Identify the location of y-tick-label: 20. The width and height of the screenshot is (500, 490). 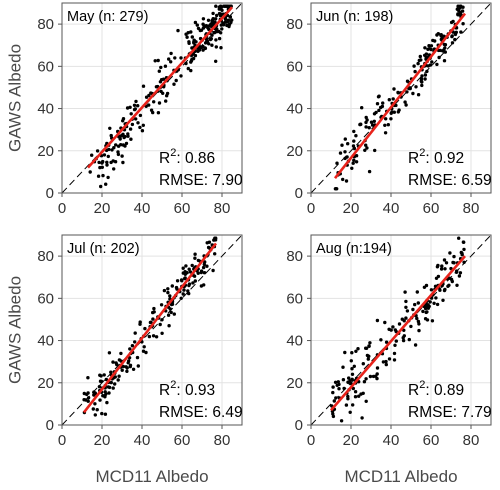
(45, 383).